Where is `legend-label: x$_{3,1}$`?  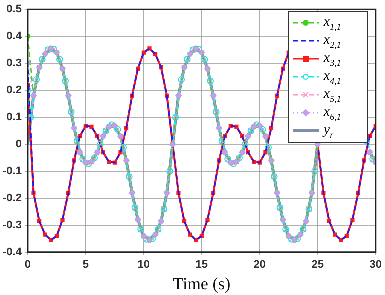 legend-label: x$_{3,1}$ is located at coordinates (333, 59).